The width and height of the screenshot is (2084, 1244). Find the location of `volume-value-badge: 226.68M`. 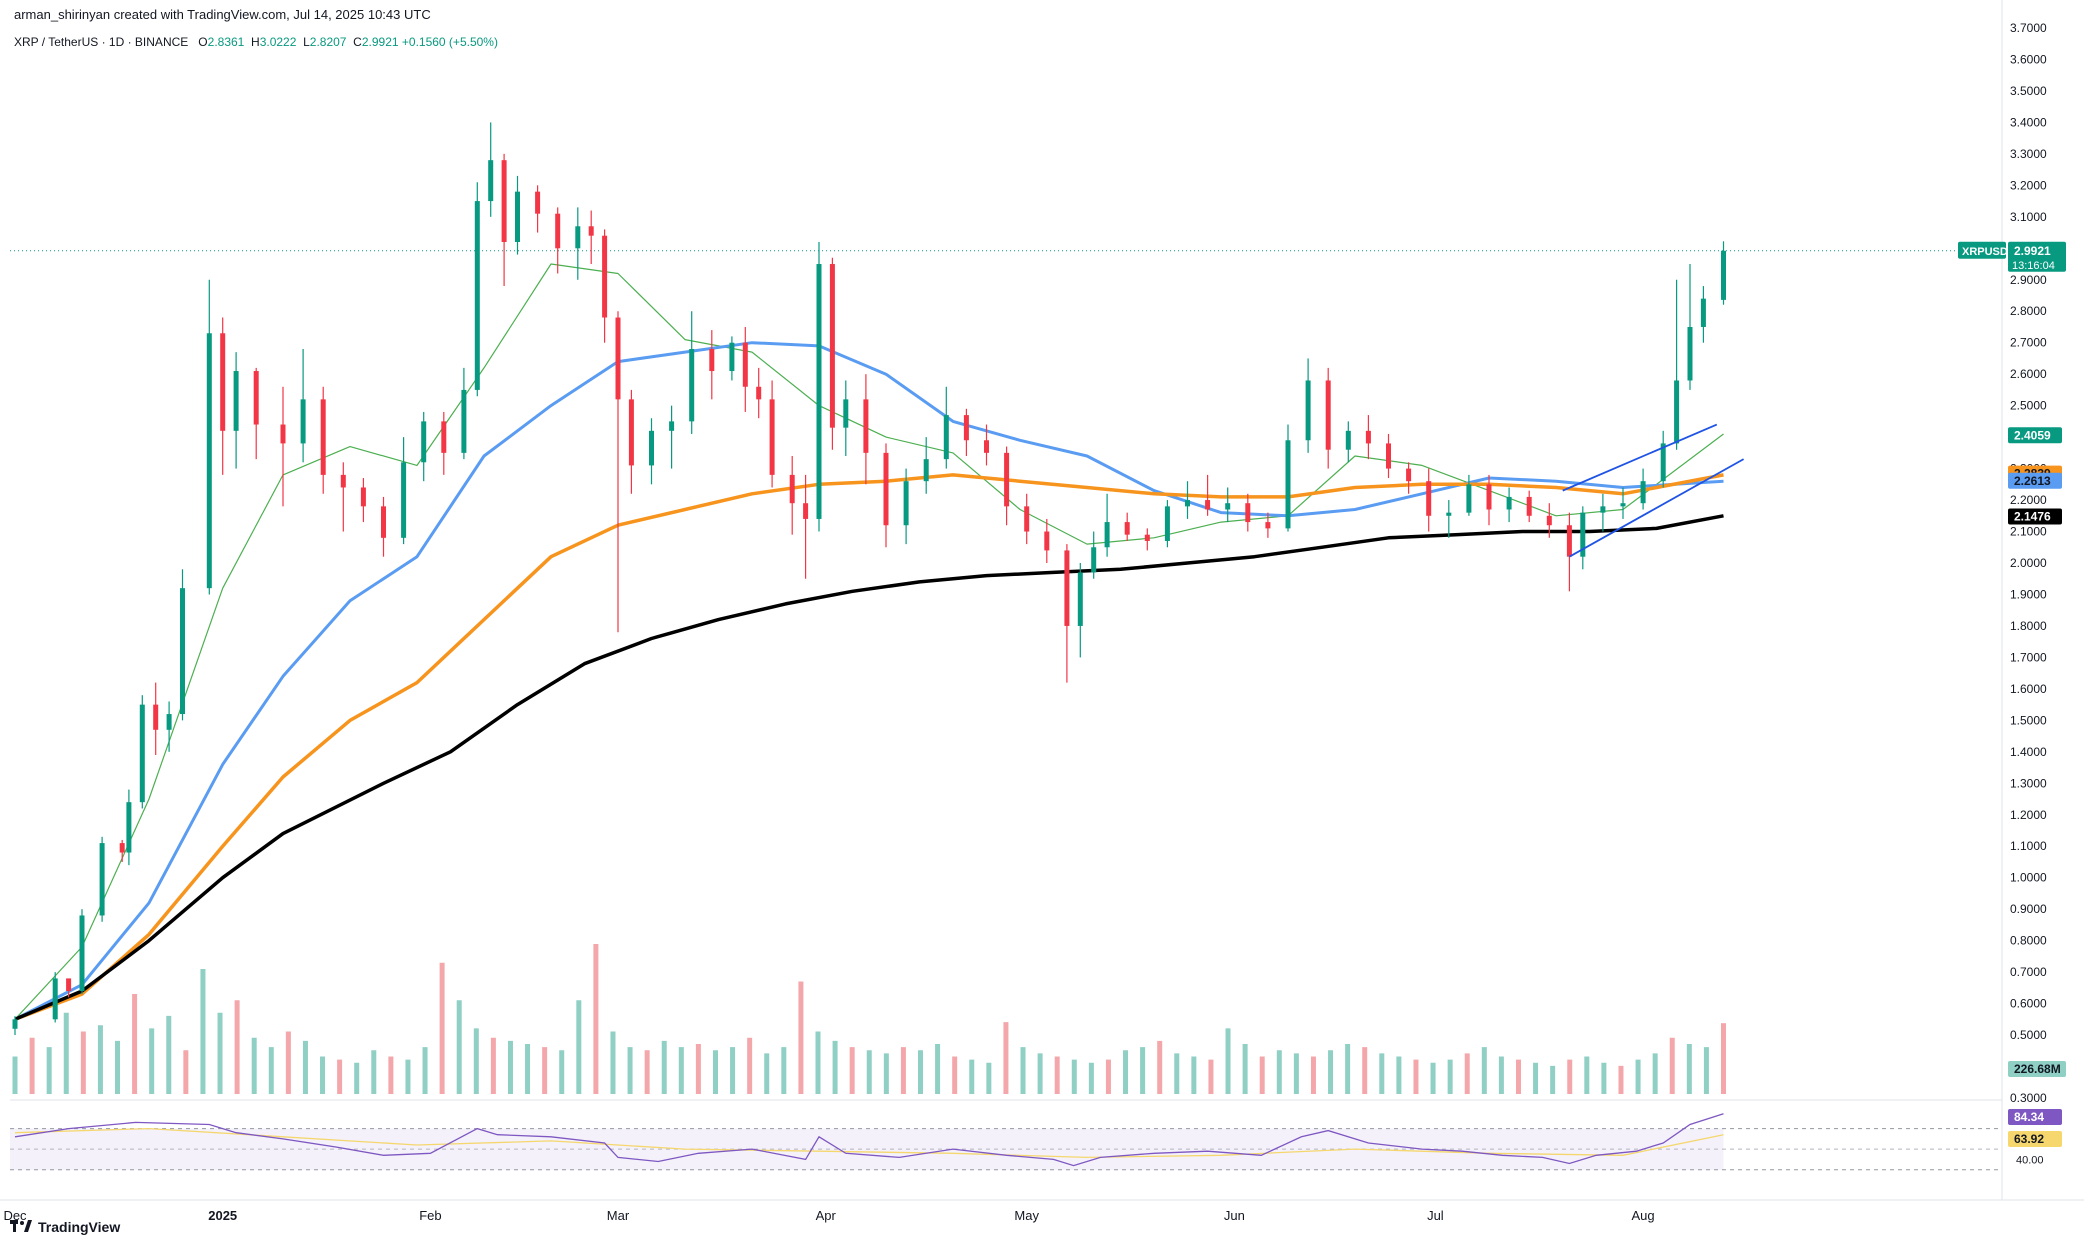

volume-value-badge: 226.68M is located at coordinates (2037, 1069).